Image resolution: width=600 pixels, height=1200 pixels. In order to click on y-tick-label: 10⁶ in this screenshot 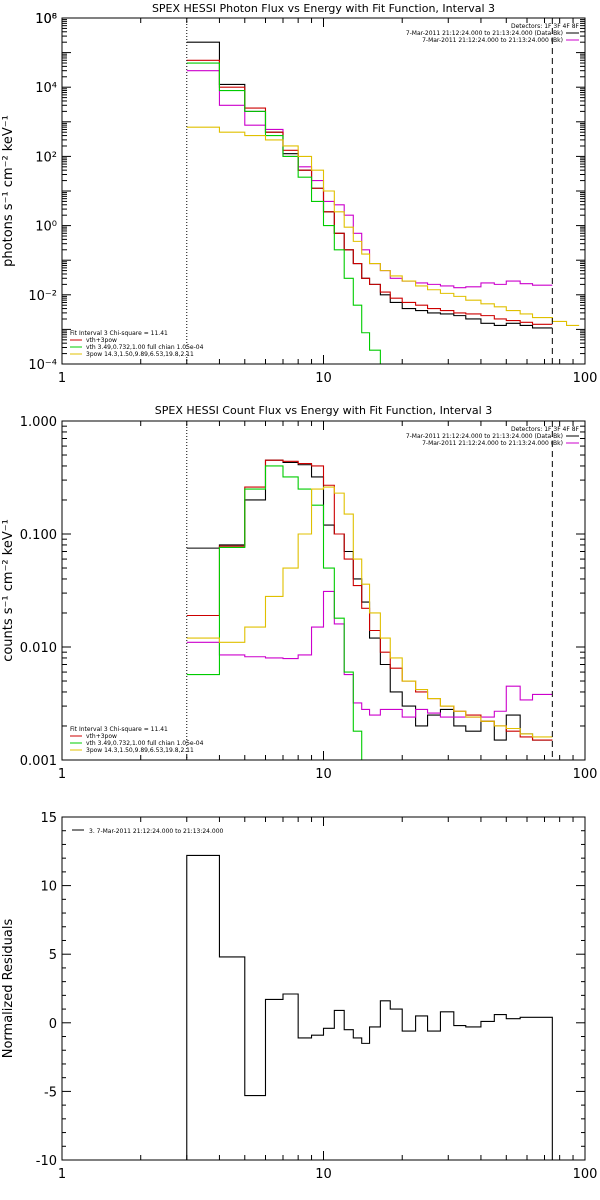, I will do `click(46, 19)`.